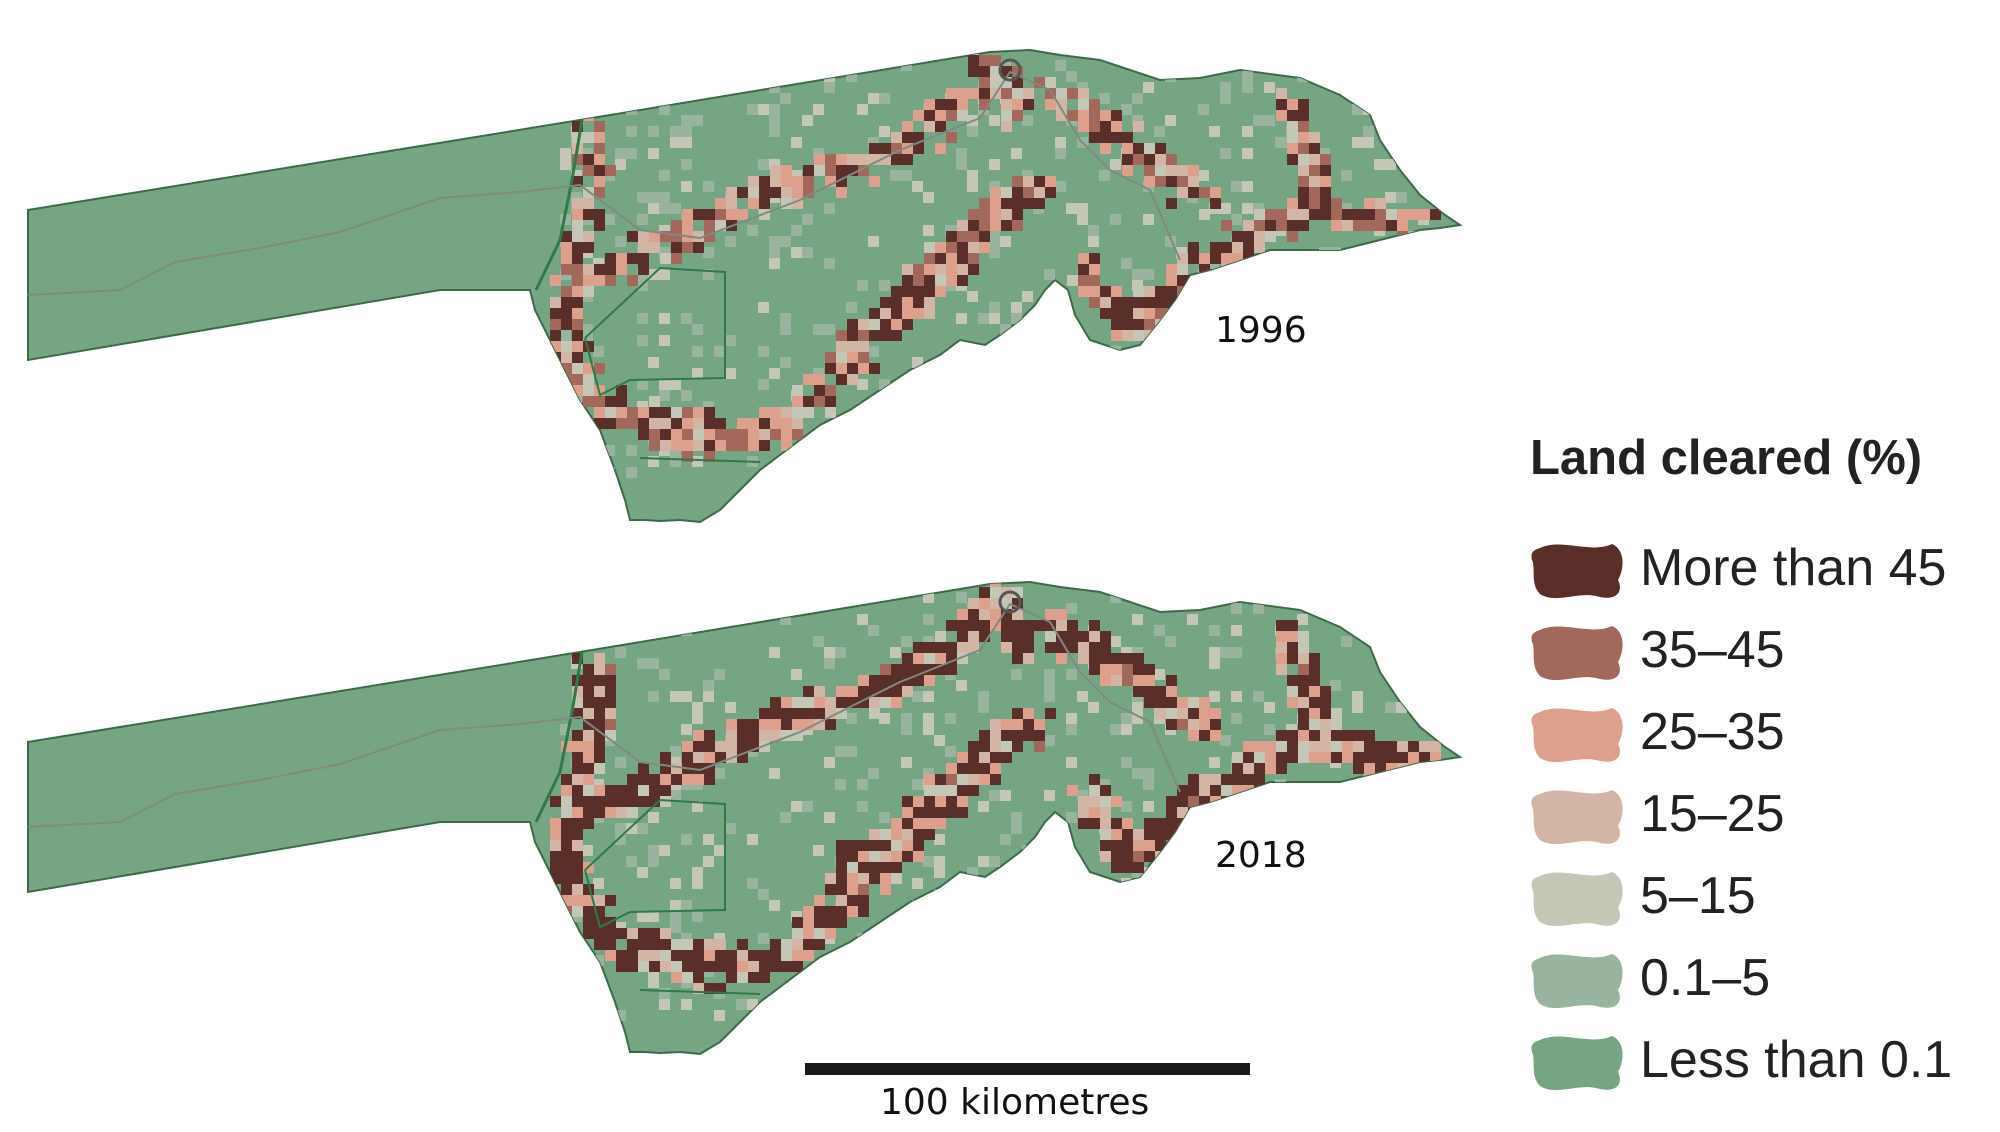 The width and height of the screenshot is (2000, 1132). What do you see at coordinates (1010, 602) in the screenshot?
I see `town-marker` at bounding box center [1010, 602].